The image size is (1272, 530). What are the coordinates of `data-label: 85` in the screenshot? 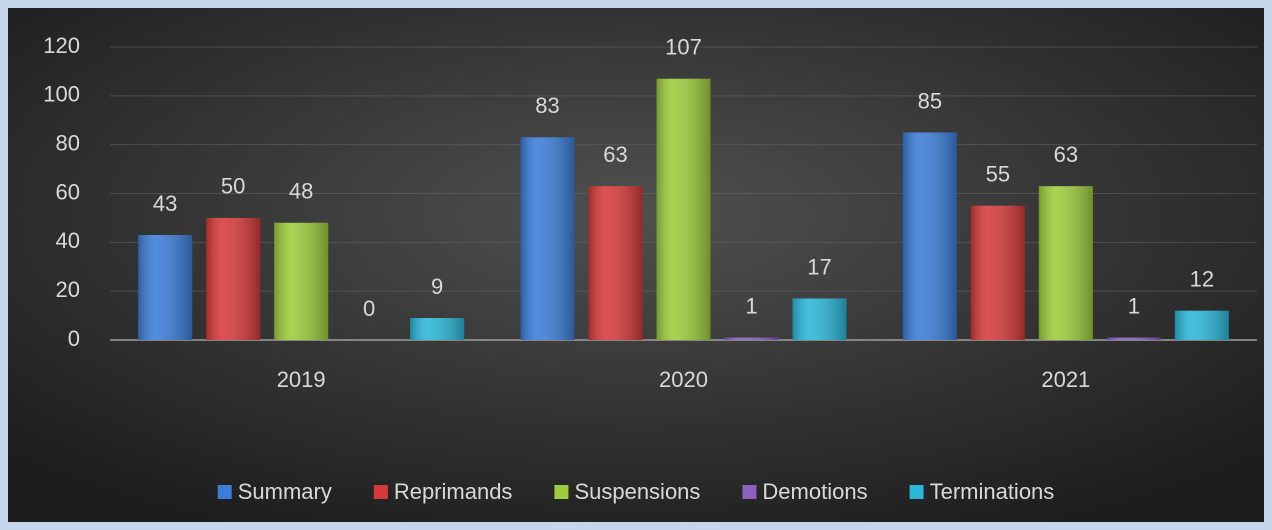 It's located at (930, 100).